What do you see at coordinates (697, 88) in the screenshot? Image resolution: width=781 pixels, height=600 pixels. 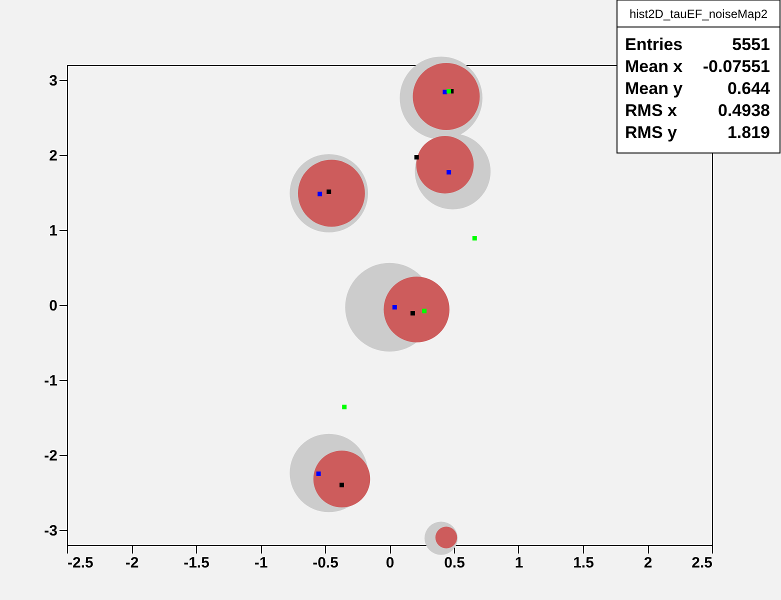 I see `text: Mean y 0.644` at bounding box center [697, 88].